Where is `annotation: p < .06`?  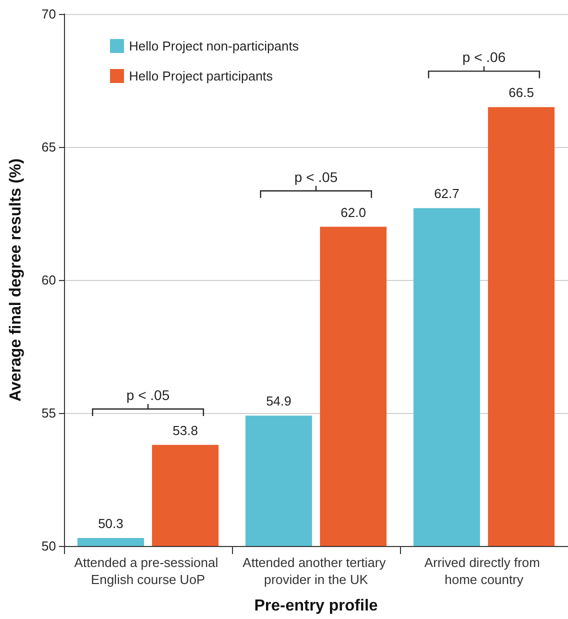
annotation: p < .06 is located at coordinates (484, 57).